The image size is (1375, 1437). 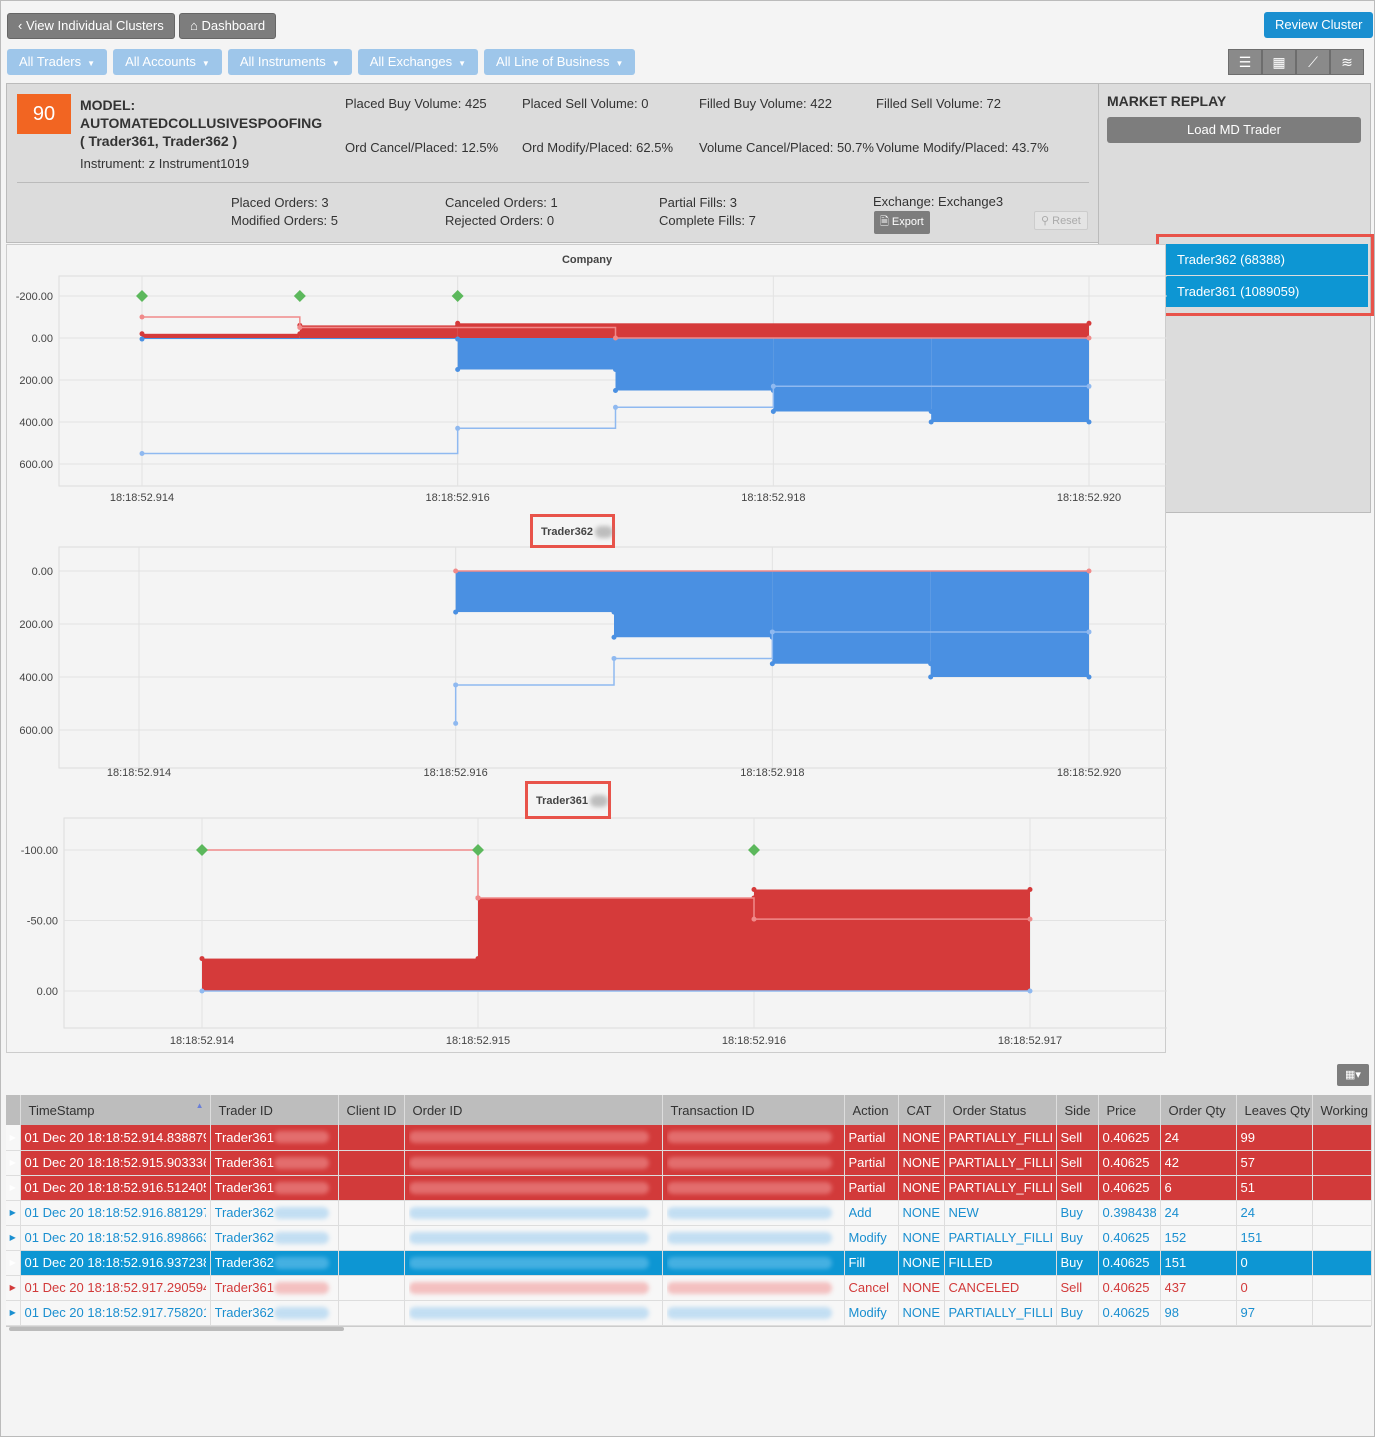 I want to click on view-individual-clusters-button: ‹ View Individual Clusters, so click(x=91, y=26).